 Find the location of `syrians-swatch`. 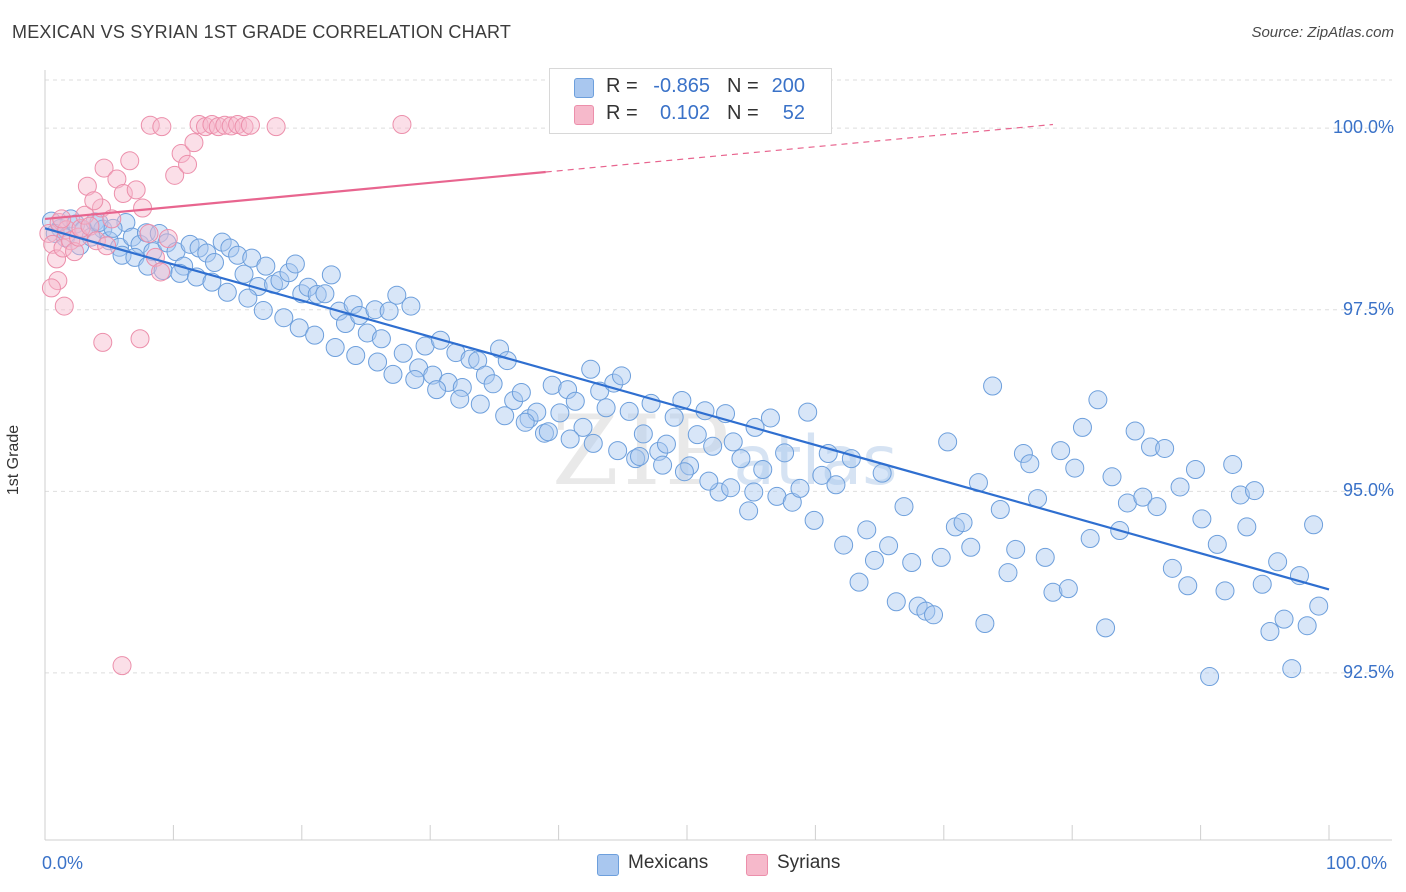

syrians-swatch is located at coordinates (584, 115).